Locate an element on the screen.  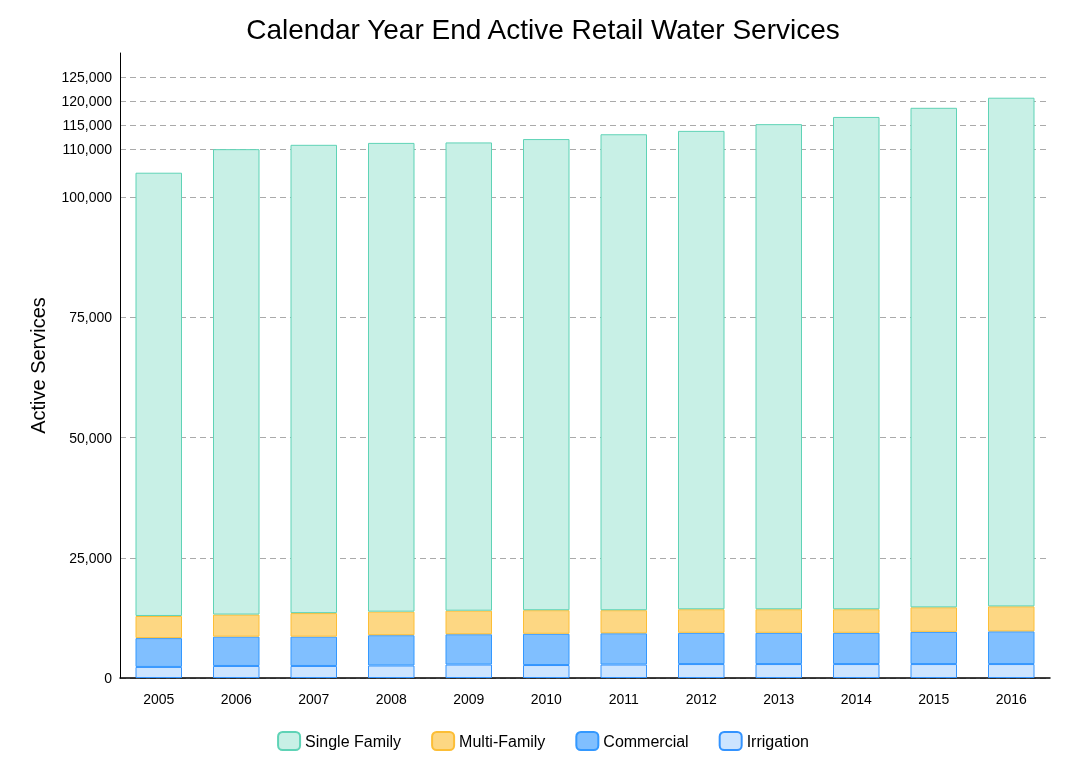
y-tick-label: 0 is located at coordinates (108, 678).